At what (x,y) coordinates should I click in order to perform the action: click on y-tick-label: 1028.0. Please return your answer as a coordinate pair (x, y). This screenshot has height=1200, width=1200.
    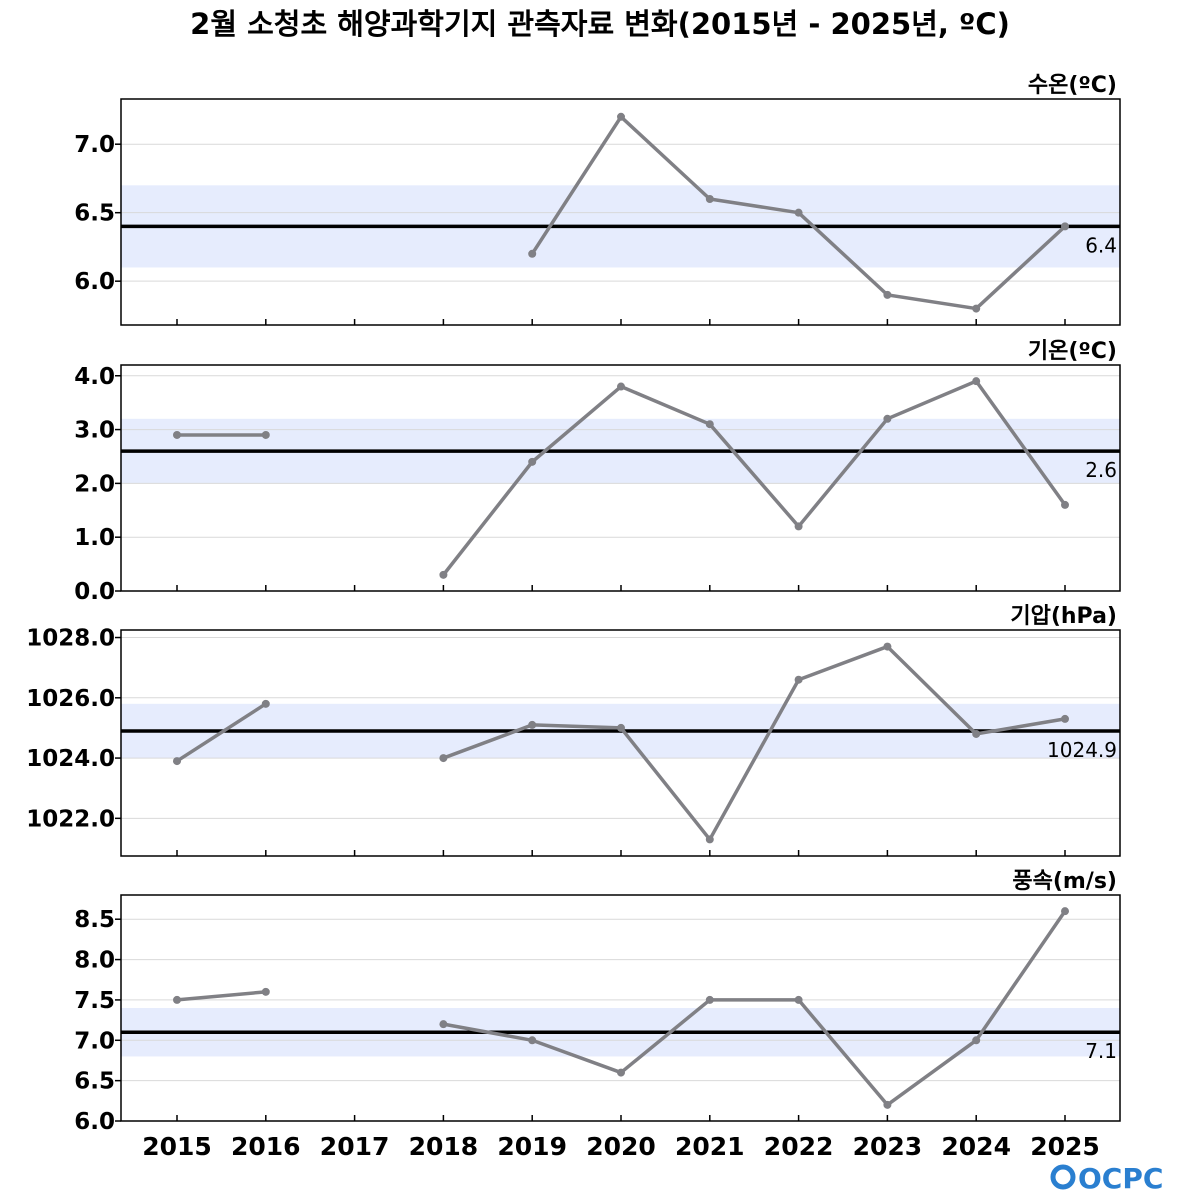
    Looking at the image, I should click on (70, 639).